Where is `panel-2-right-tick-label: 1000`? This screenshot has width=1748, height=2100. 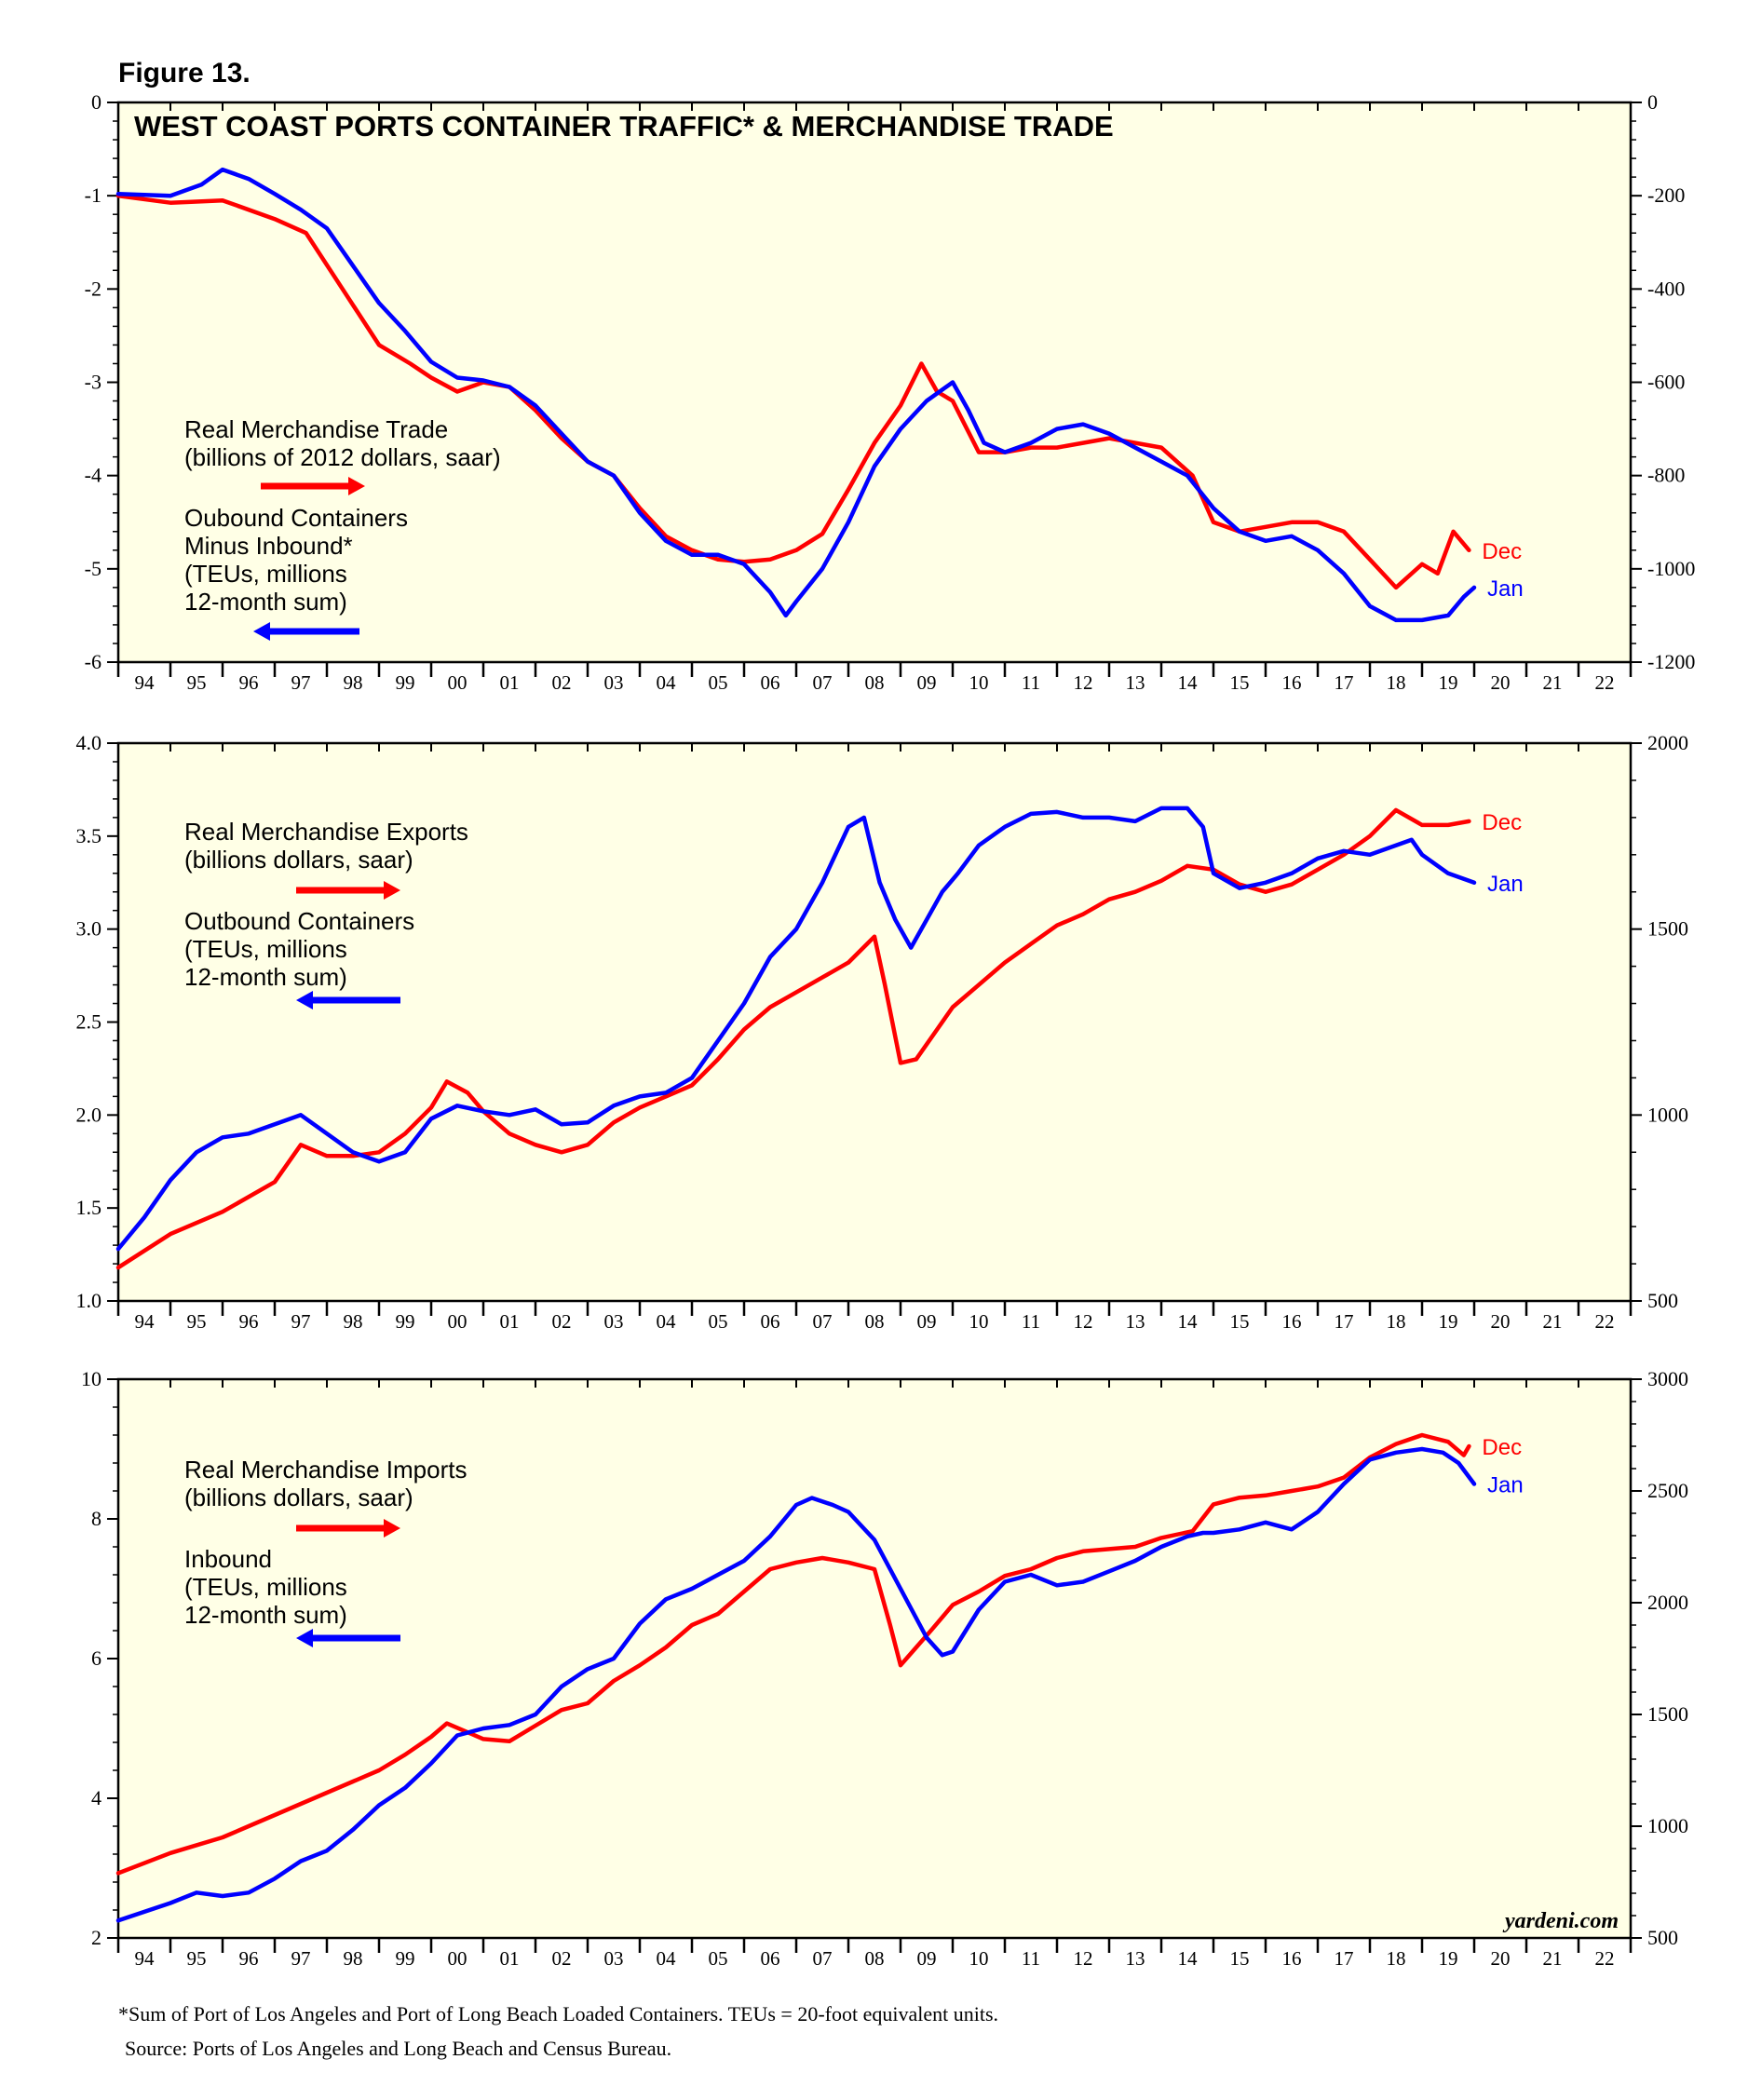 panel-2-right-tick-label: 1000 is located at coordinates (1668, 1114).